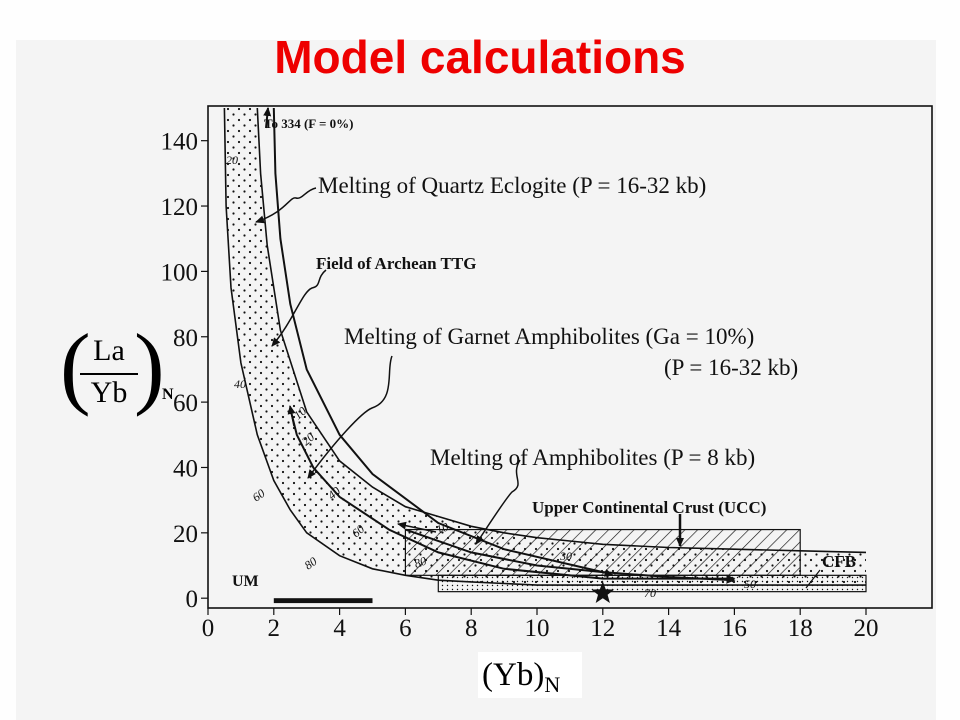 This screenshot has width=960, height=720. Describe the element at coordinates (603, 592) in the screenshot. I see `star-marker` at that location.